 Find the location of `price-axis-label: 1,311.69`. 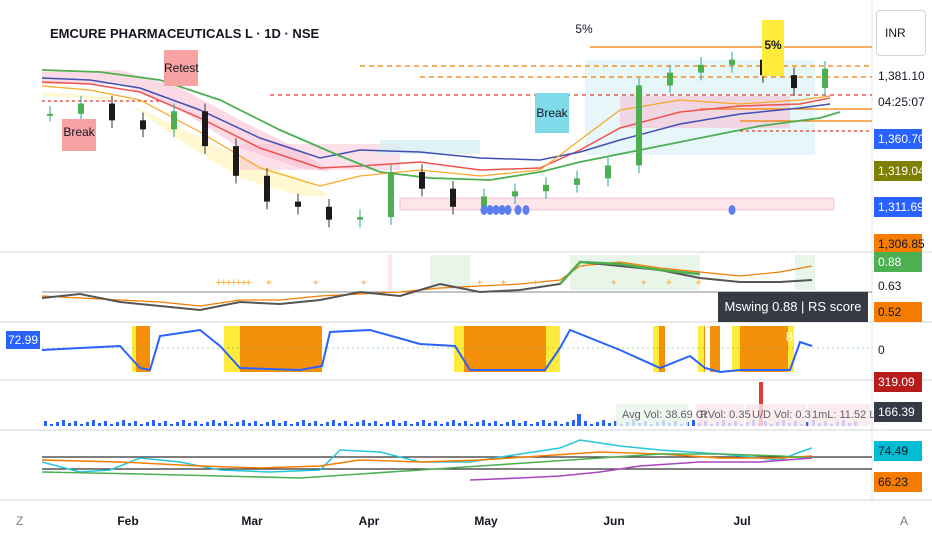

price-axis-label: 1,311.69 is located at coordinates (899, 207).